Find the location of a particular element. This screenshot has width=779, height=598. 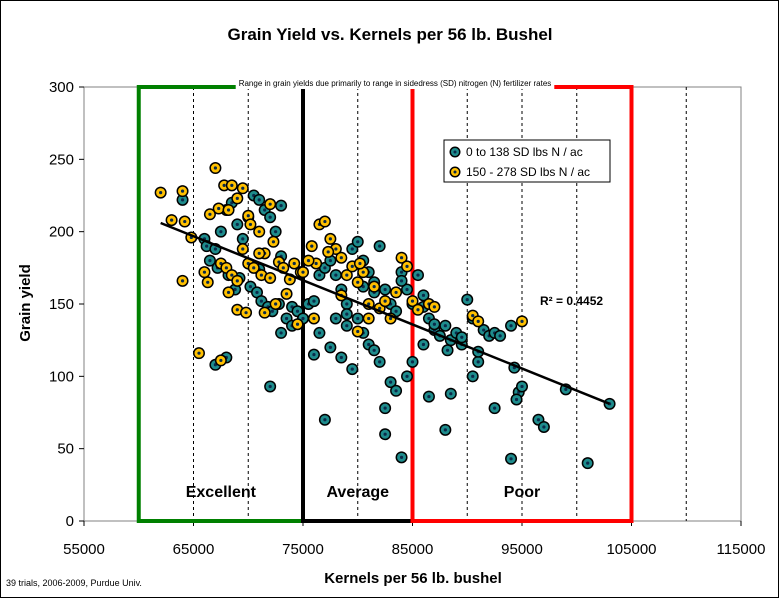

x-tick-label: 65000 is located at coordinates (194, 549).